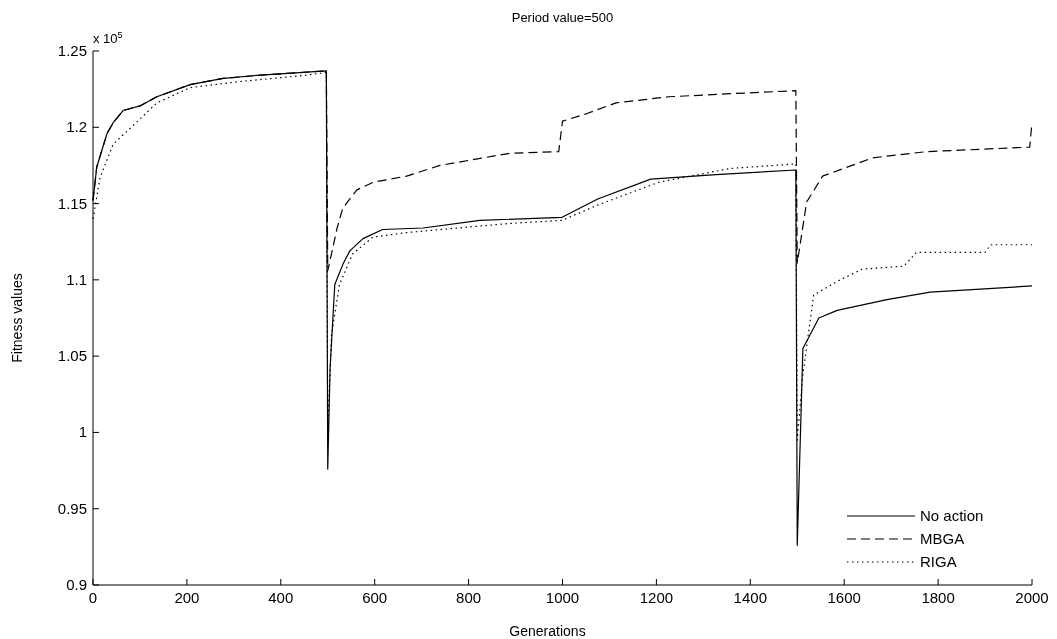 The image size is (1057, 639). I want to click on x-tick-label: 400, so click(281, 597).